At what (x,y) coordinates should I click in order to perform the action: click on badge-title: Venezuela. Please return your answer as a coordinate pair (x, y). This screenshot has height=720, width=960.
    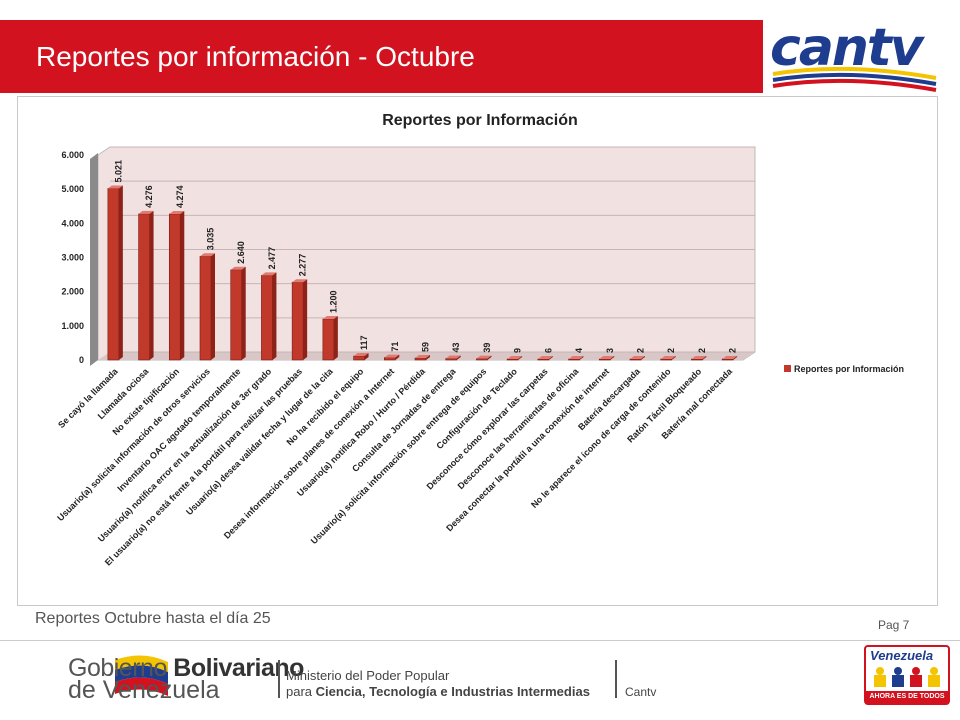
    Looking at the image, I should click on (902, 655).